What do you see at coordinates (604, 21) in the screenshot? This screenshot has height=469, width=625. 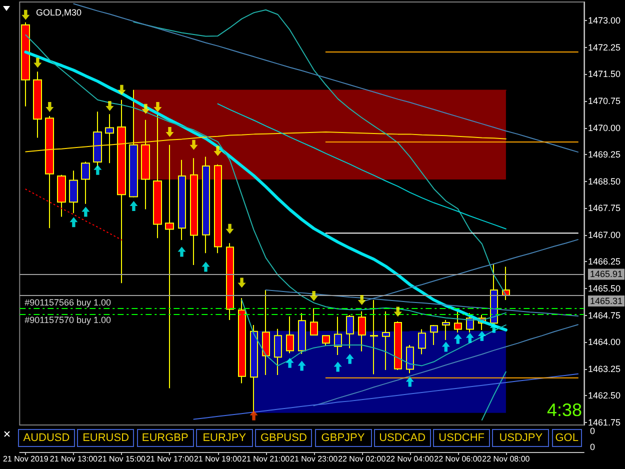 I see `y-tick-label: 1473.00` at bounding box center [604, 21].